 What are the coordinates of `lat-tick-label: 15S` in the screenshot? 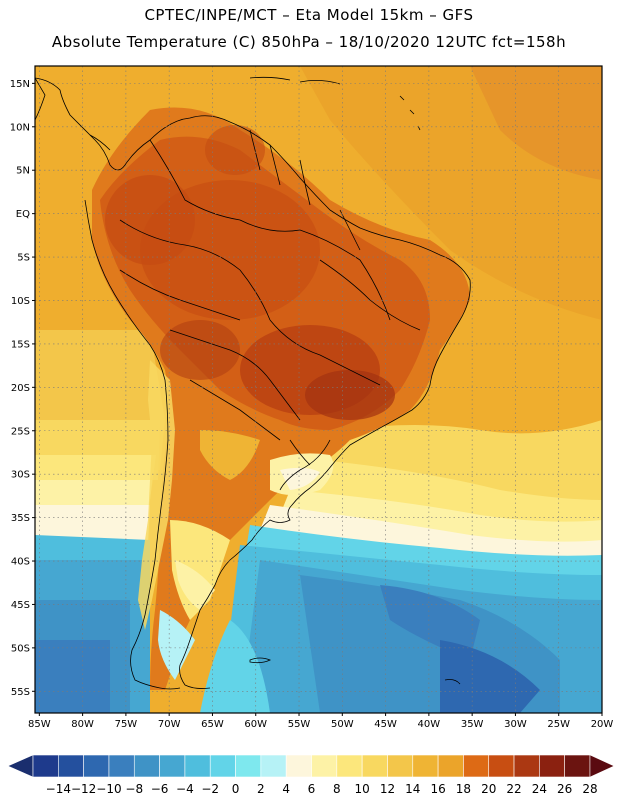 It's located at (20, 344).